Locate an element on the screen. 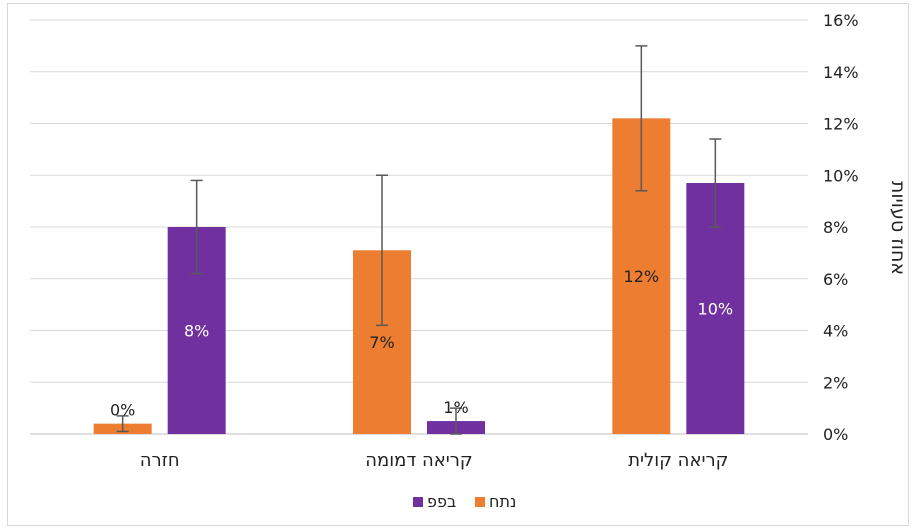 The image size is (916, 531). y-tick-label: 6% is located at coordinates (835, 279).